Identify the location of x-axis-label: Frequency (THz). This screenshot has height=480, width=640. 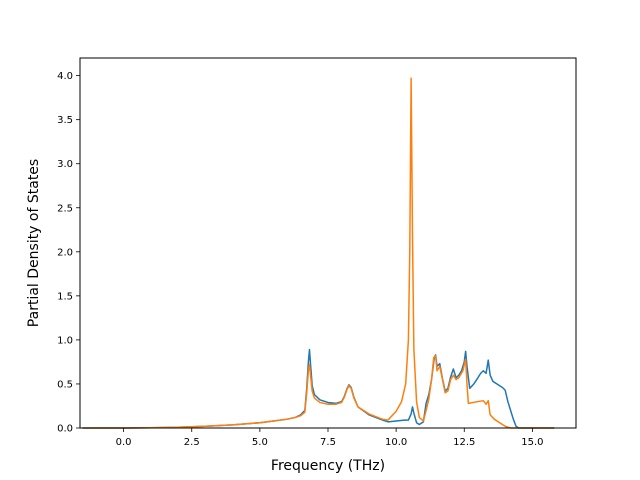
(328, 466).